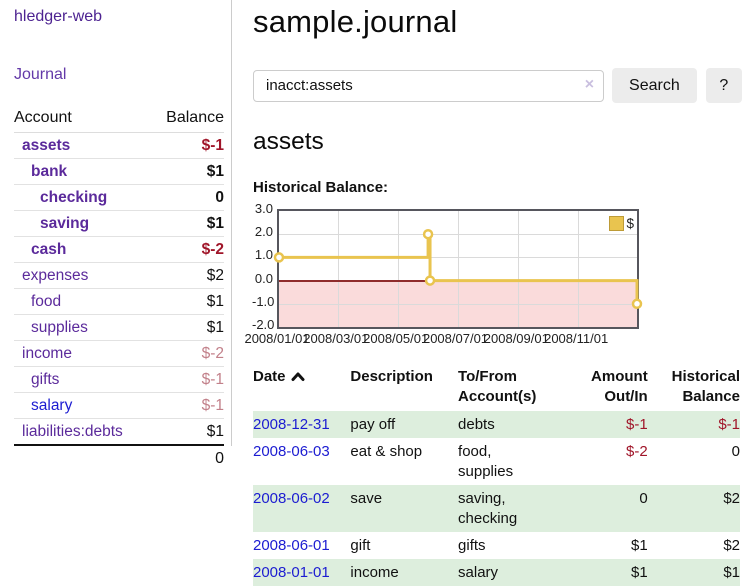 The width and height of the screenshot is (742, 586). What do you see at coordinates (263, 255) in the screenshot?
I see `y-axis-tick-label: 1.0` at bounding box center [263, 255].